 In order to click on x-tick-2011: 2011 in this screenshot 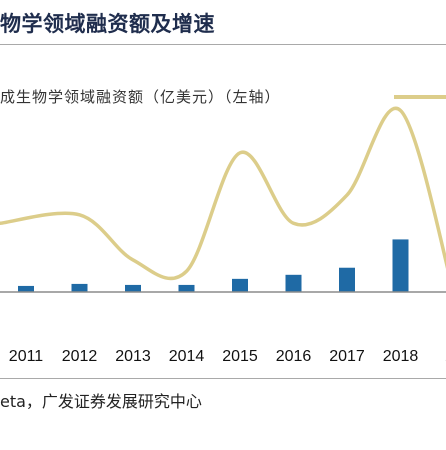, I will do `click(26, 356)`.